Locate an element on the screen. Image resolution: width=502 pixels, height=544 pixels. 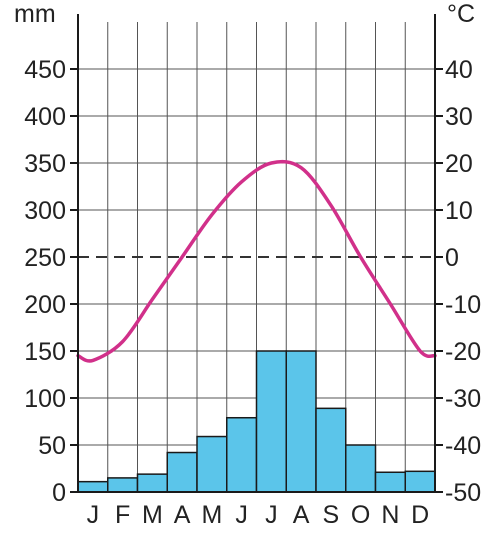
temperature-tick-label: -10 is located at coordinates (463, 305).